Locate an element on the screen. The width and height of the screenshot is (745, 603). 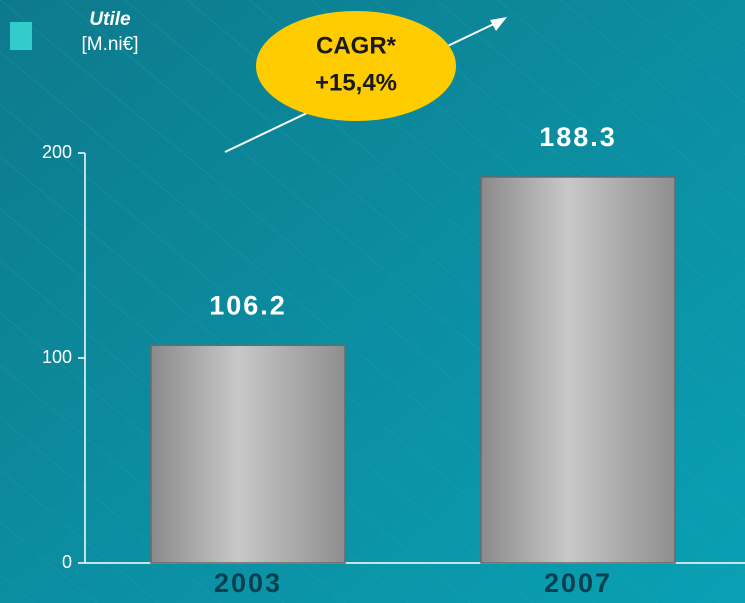
y-tick-label: 200 is located at coordinates (57, 152).